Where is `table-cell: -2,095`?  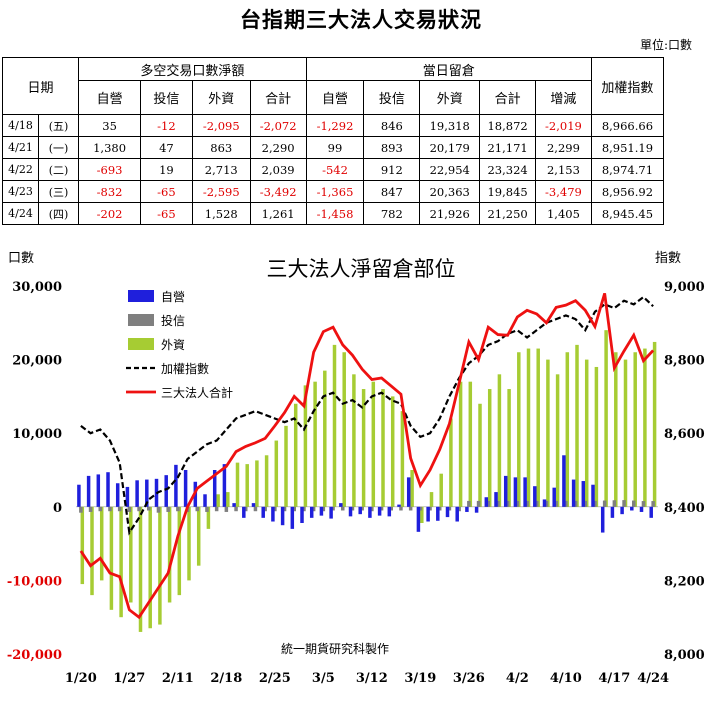 table-cell: -2,095 is located at coordinates (221, 125).